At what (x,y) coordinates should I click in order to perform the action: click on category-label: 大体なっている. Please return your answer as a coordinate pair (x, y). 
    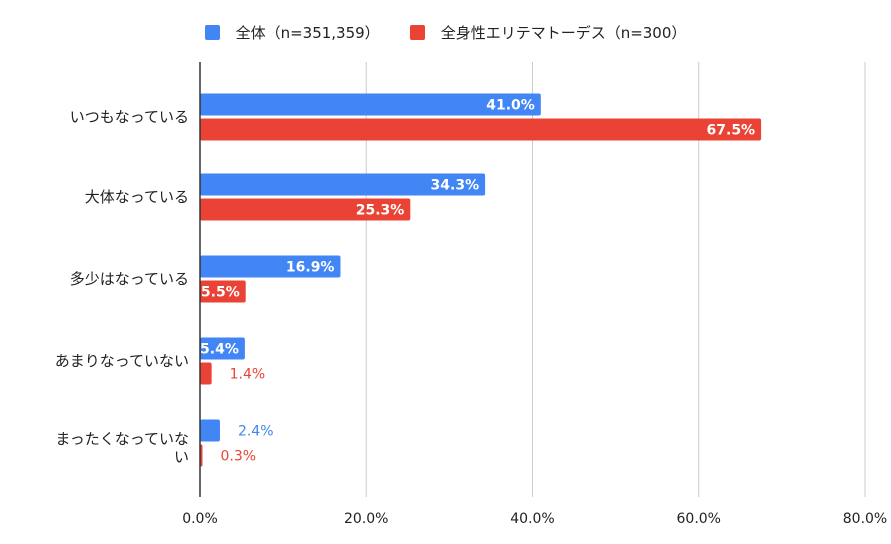
    Looking at the image, I should click on (137, 197).